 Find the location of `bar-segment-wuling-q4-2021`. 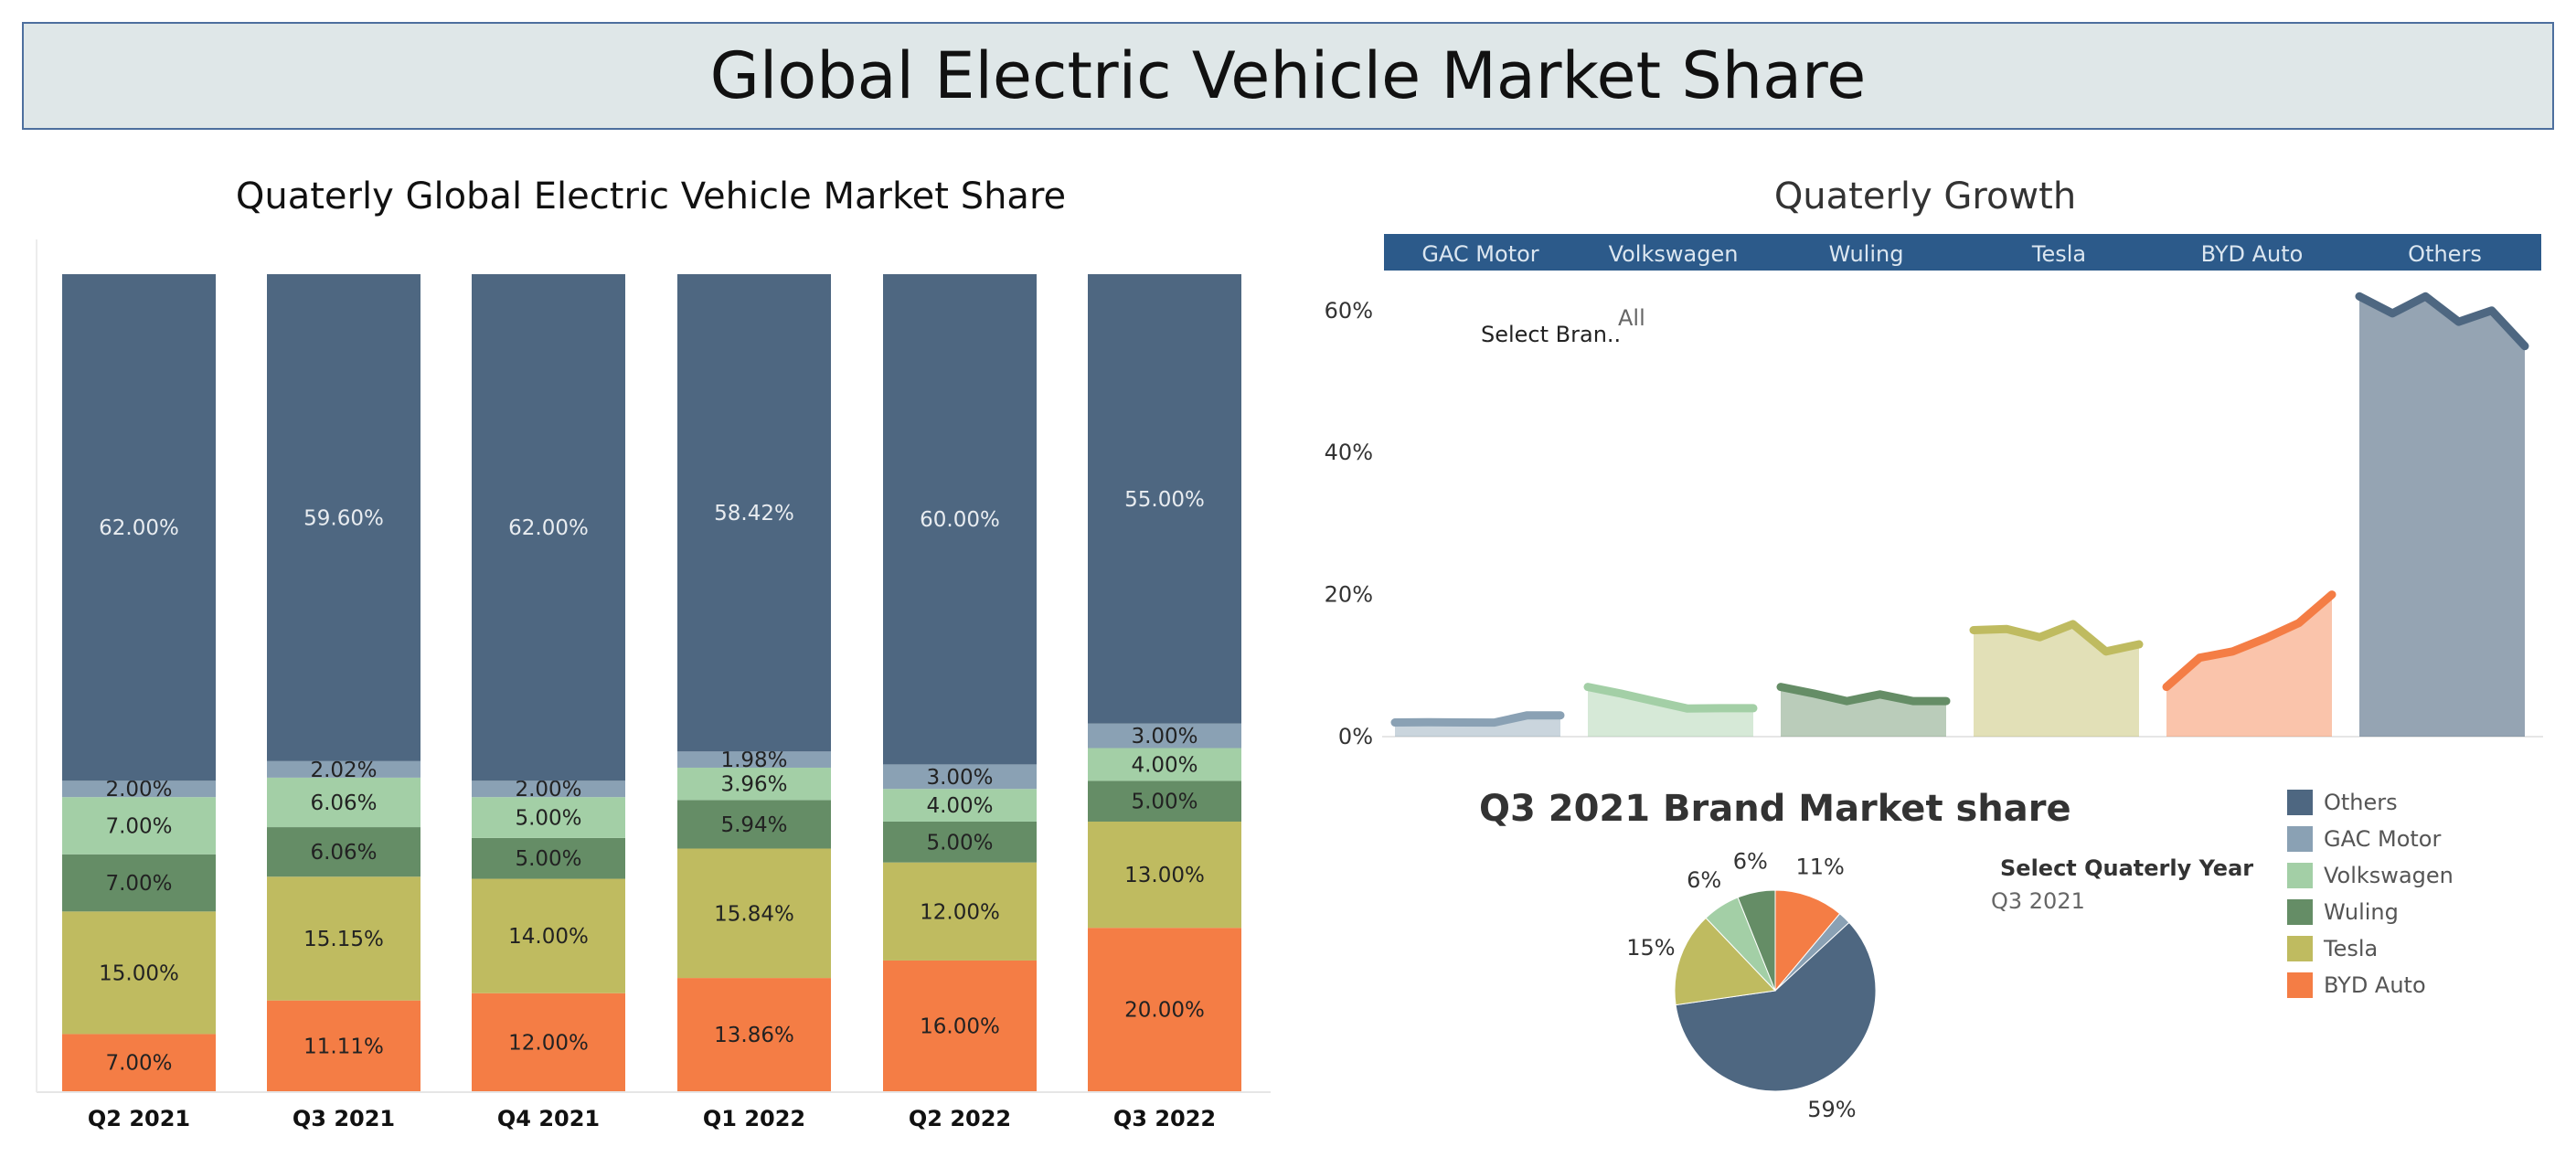

bar-segment-wuling-q4-2021 is located at coordinates (548, 858).